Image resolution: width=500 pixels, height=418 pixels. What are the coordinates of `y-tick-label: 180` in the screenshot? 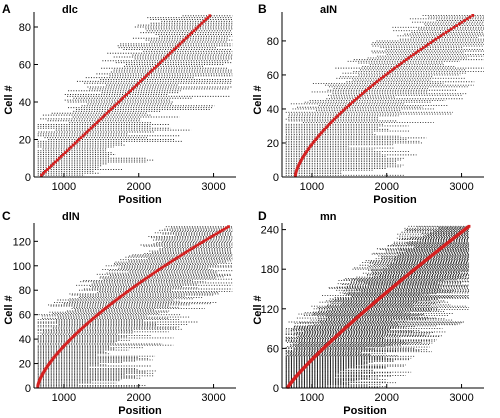 It's located at (270, 270).